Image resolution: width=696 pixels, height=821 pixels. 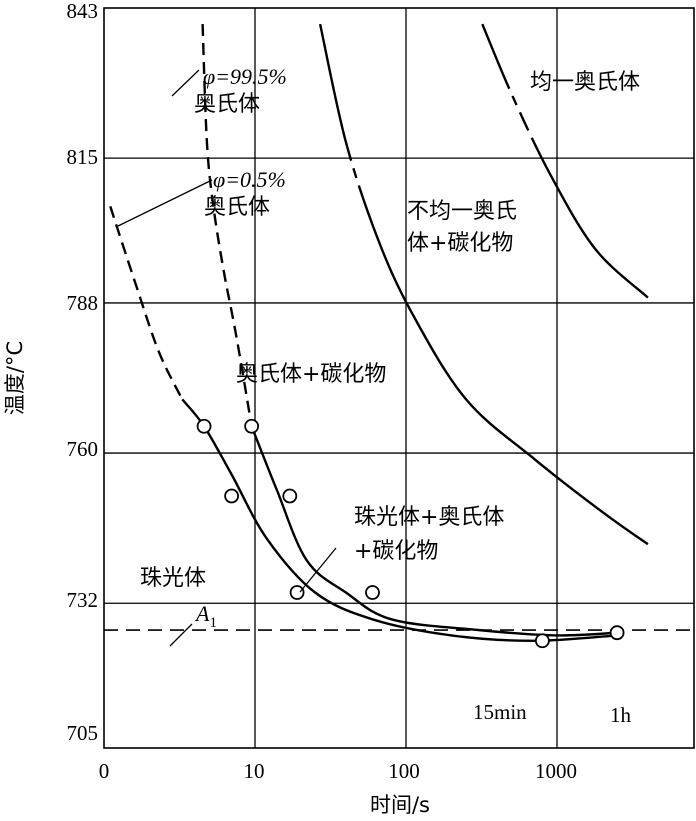 I want to click on leader-a1, so click(x=181, y=635).